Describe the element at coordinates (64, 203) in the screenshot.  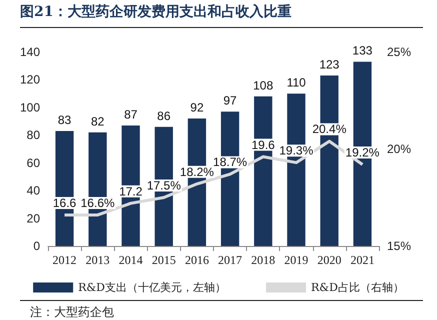
I see `data-label: 16.6` at that location.